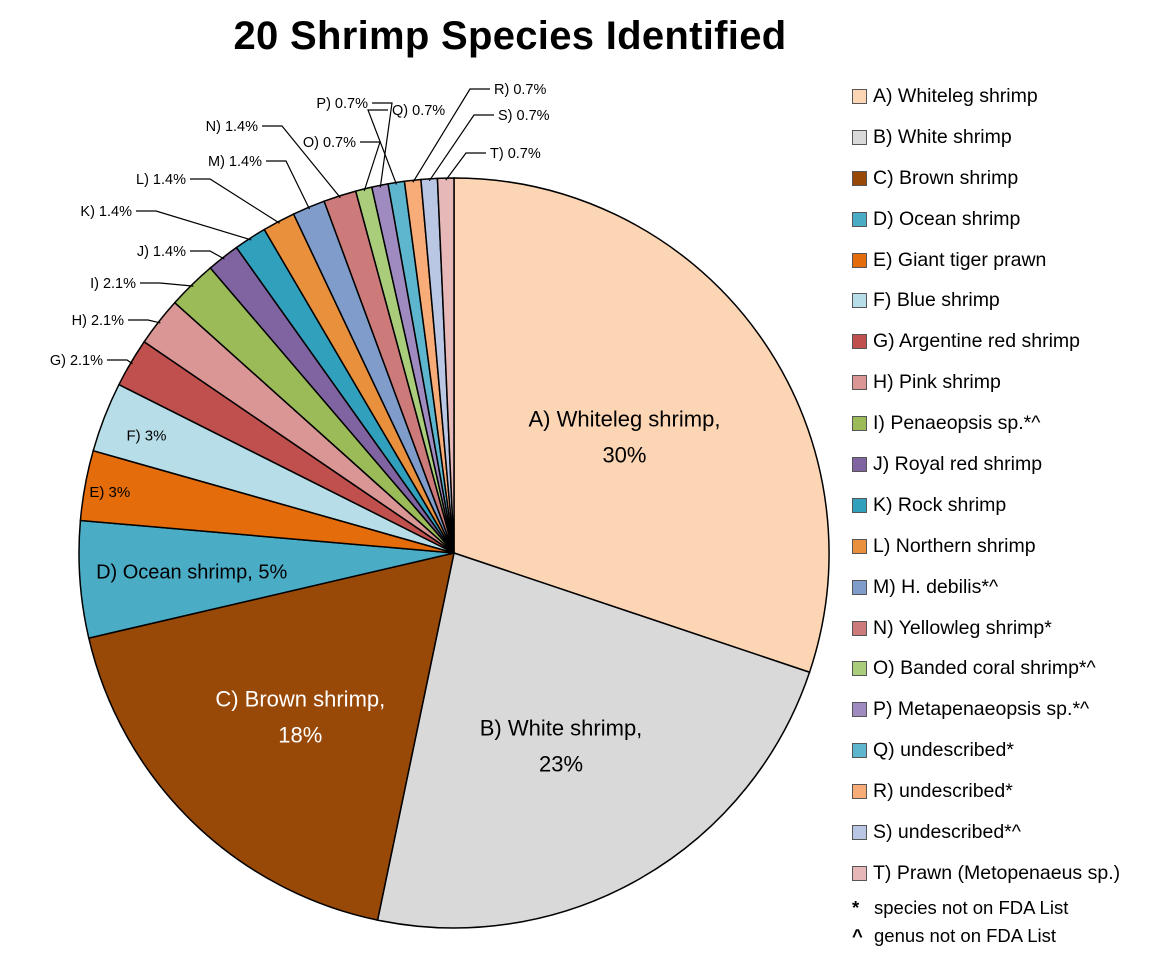  I want to click on slice-label-r: R) 0.7%, so click(520, 90).